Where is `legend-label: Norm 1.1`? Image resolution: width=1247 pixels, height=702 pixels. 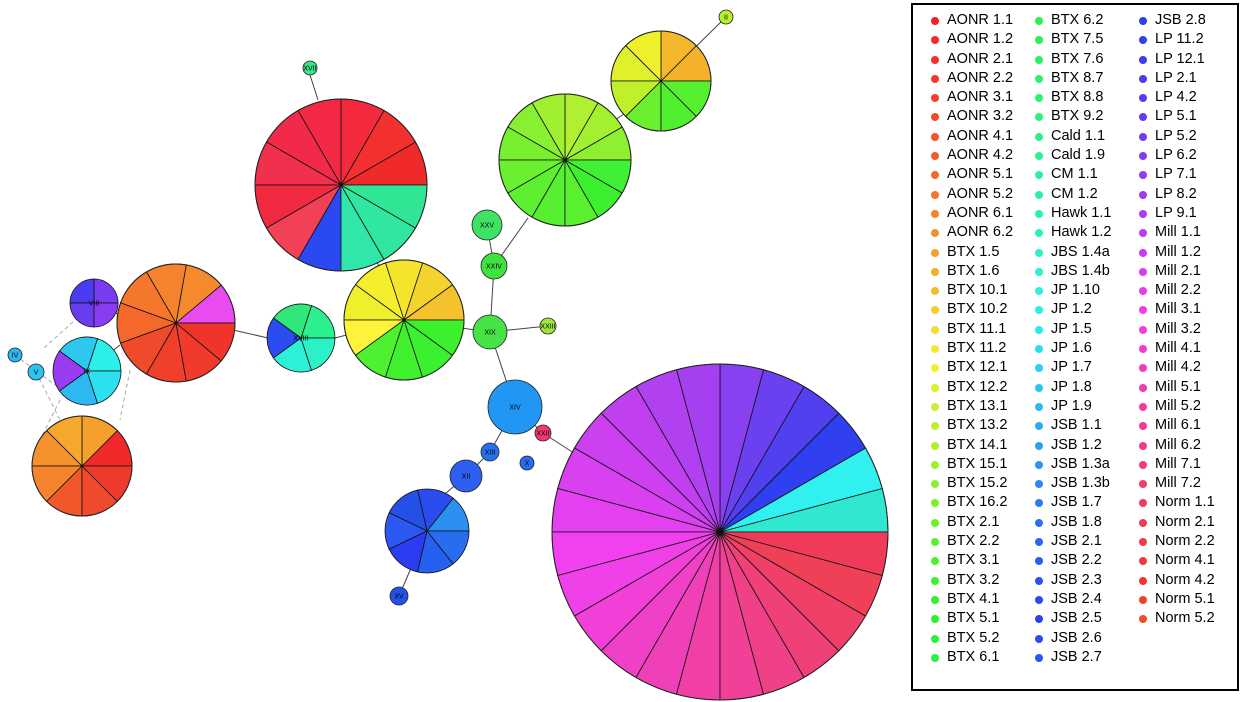 legend-label: Norm 1.1 is located at coordinates (1185, 502).